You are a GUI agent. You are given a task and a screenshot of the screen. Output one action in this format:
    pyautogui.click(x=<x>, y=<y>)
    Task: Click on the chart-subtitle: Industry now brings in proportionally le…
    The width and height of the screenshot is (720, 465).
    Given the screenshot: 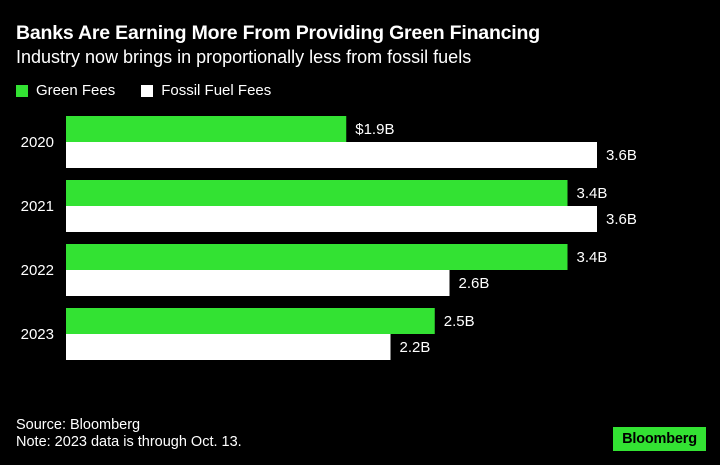 What is the action you would take?
    pyautogui.click(x=244, y=57)
    